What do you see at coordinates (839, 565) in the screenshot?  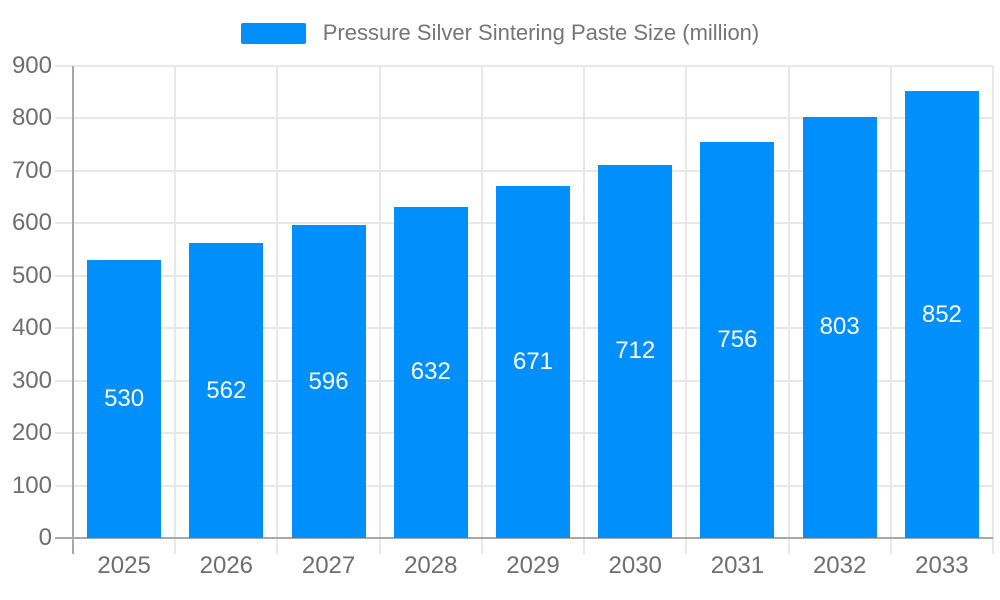 I see `x-axis-tick-label: 2032` at bounding box center [839, 565].